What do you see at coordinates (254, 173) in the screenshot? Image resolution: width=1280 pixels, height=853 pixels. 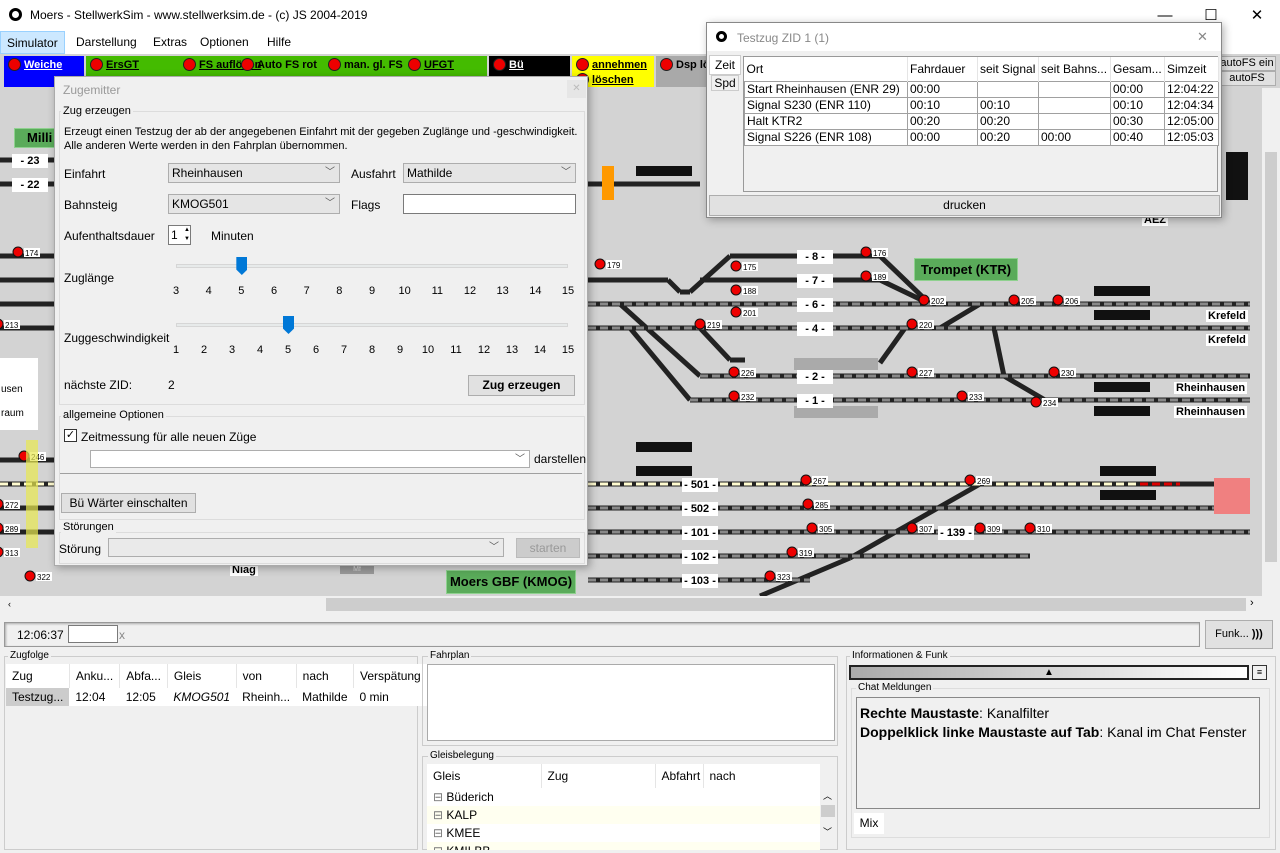 I see `einfahrt-select: Rheinhausen ﹀` at bounding box center [254, 173].